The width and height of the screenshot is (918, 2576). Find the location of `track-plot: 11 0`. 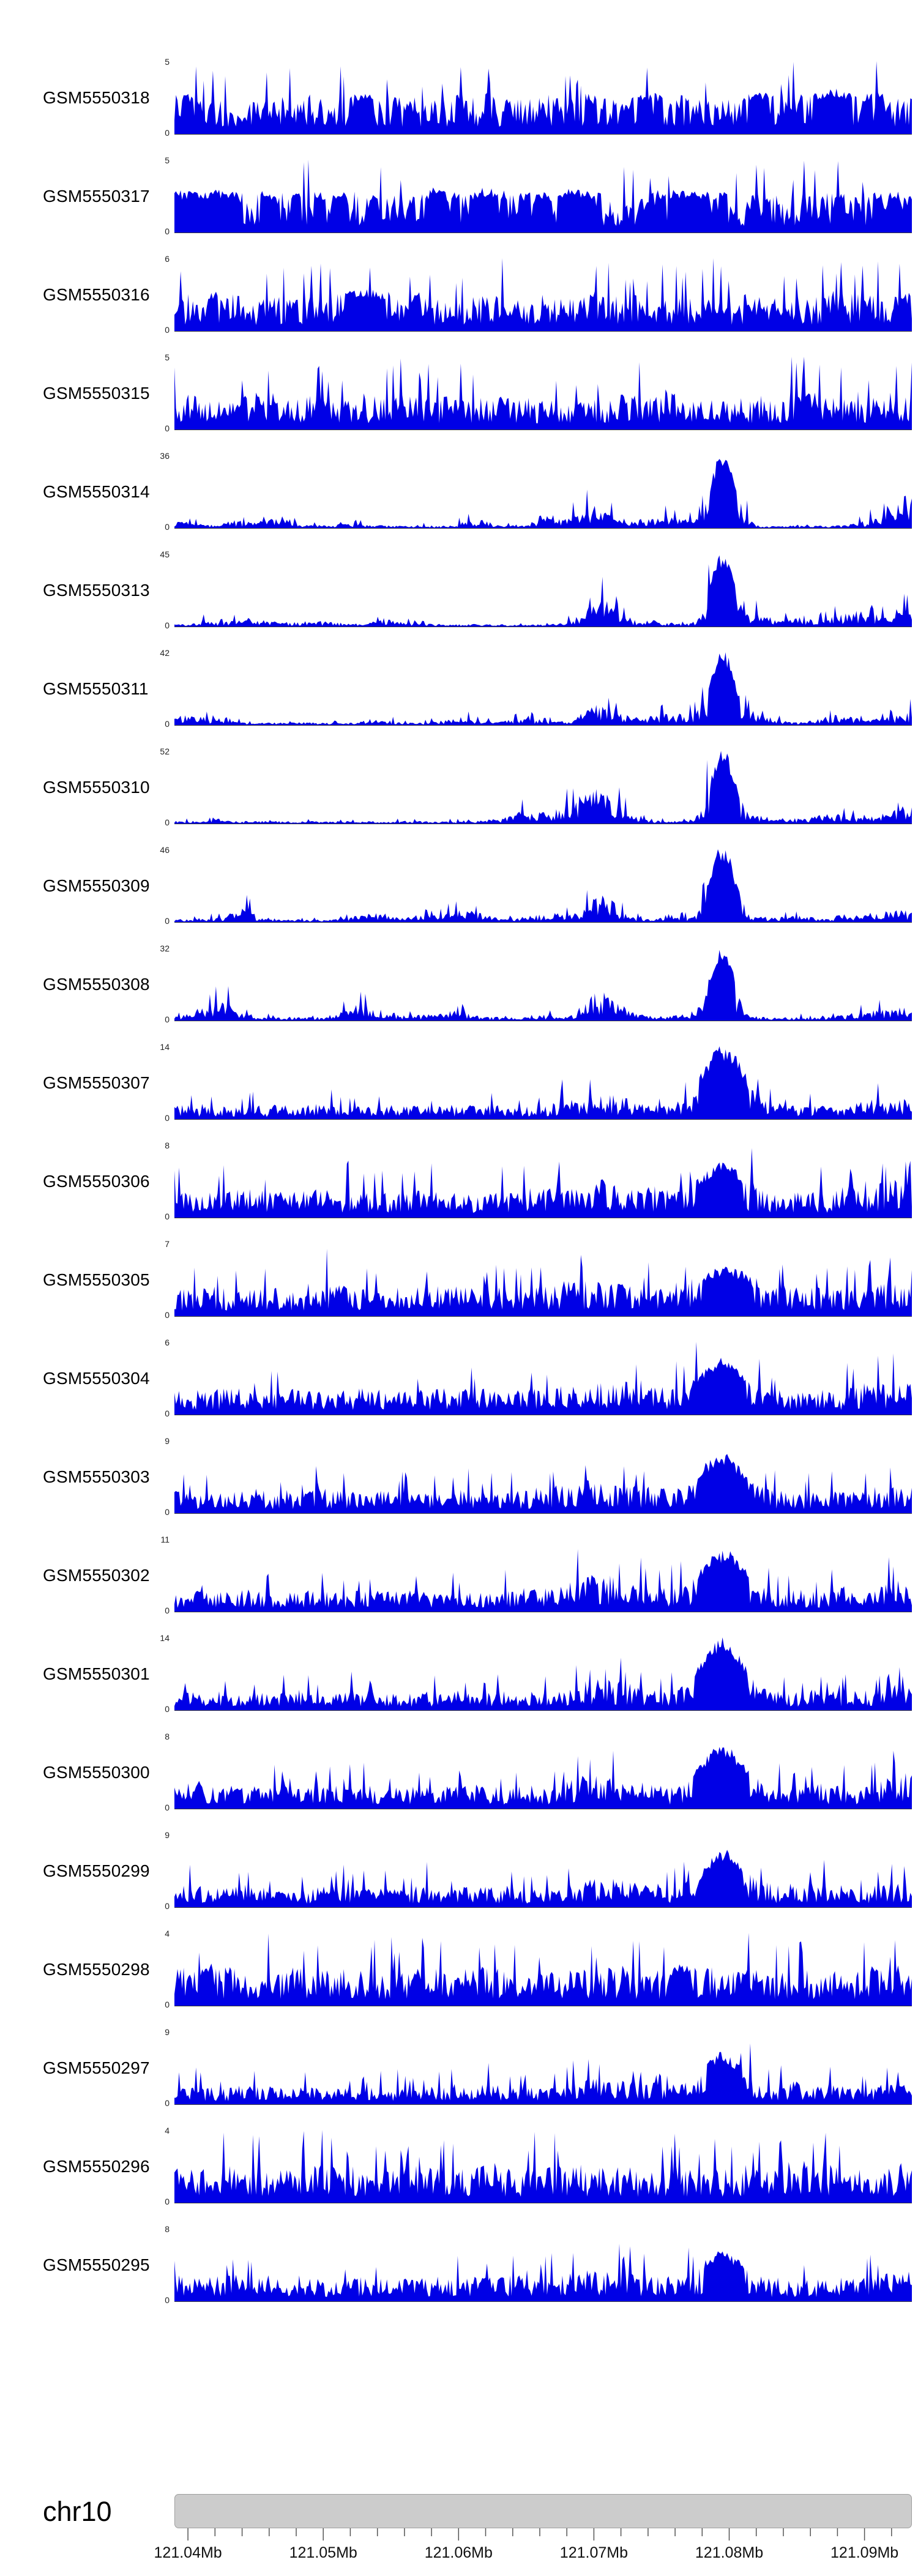

track-plot: 11 0 is located at coordinates (536, 1575).